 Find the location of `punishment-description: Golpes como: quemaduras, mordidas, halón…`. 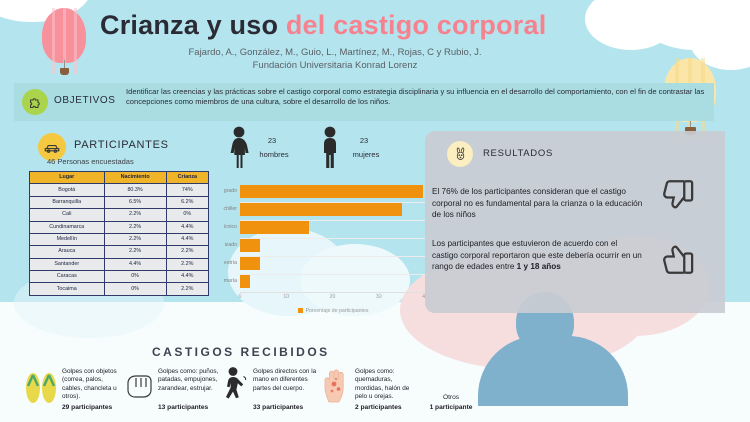

punishment-description: Golpes como: quemaduras, mordidas, halón… is located at coordinates (382, 384).